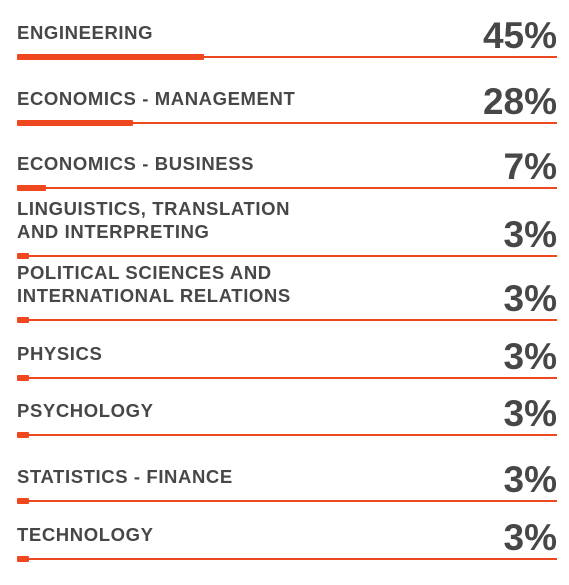 The image size is (569, 585). Describe the element at coordinates (287, 350) in the screenshot. I see `category-row: PHYSICS 3%` at that location.